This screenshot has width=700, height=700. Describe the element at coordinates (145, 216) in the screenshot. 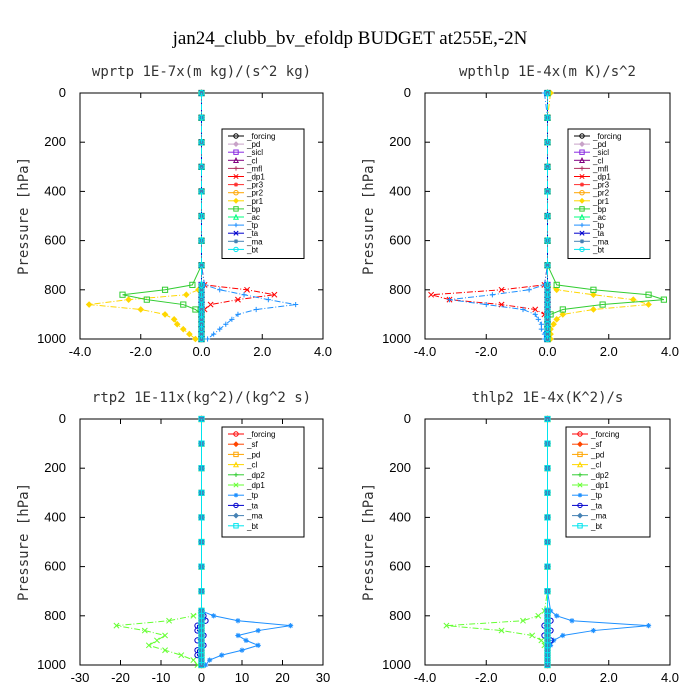

I see `series-pr1` at that location.